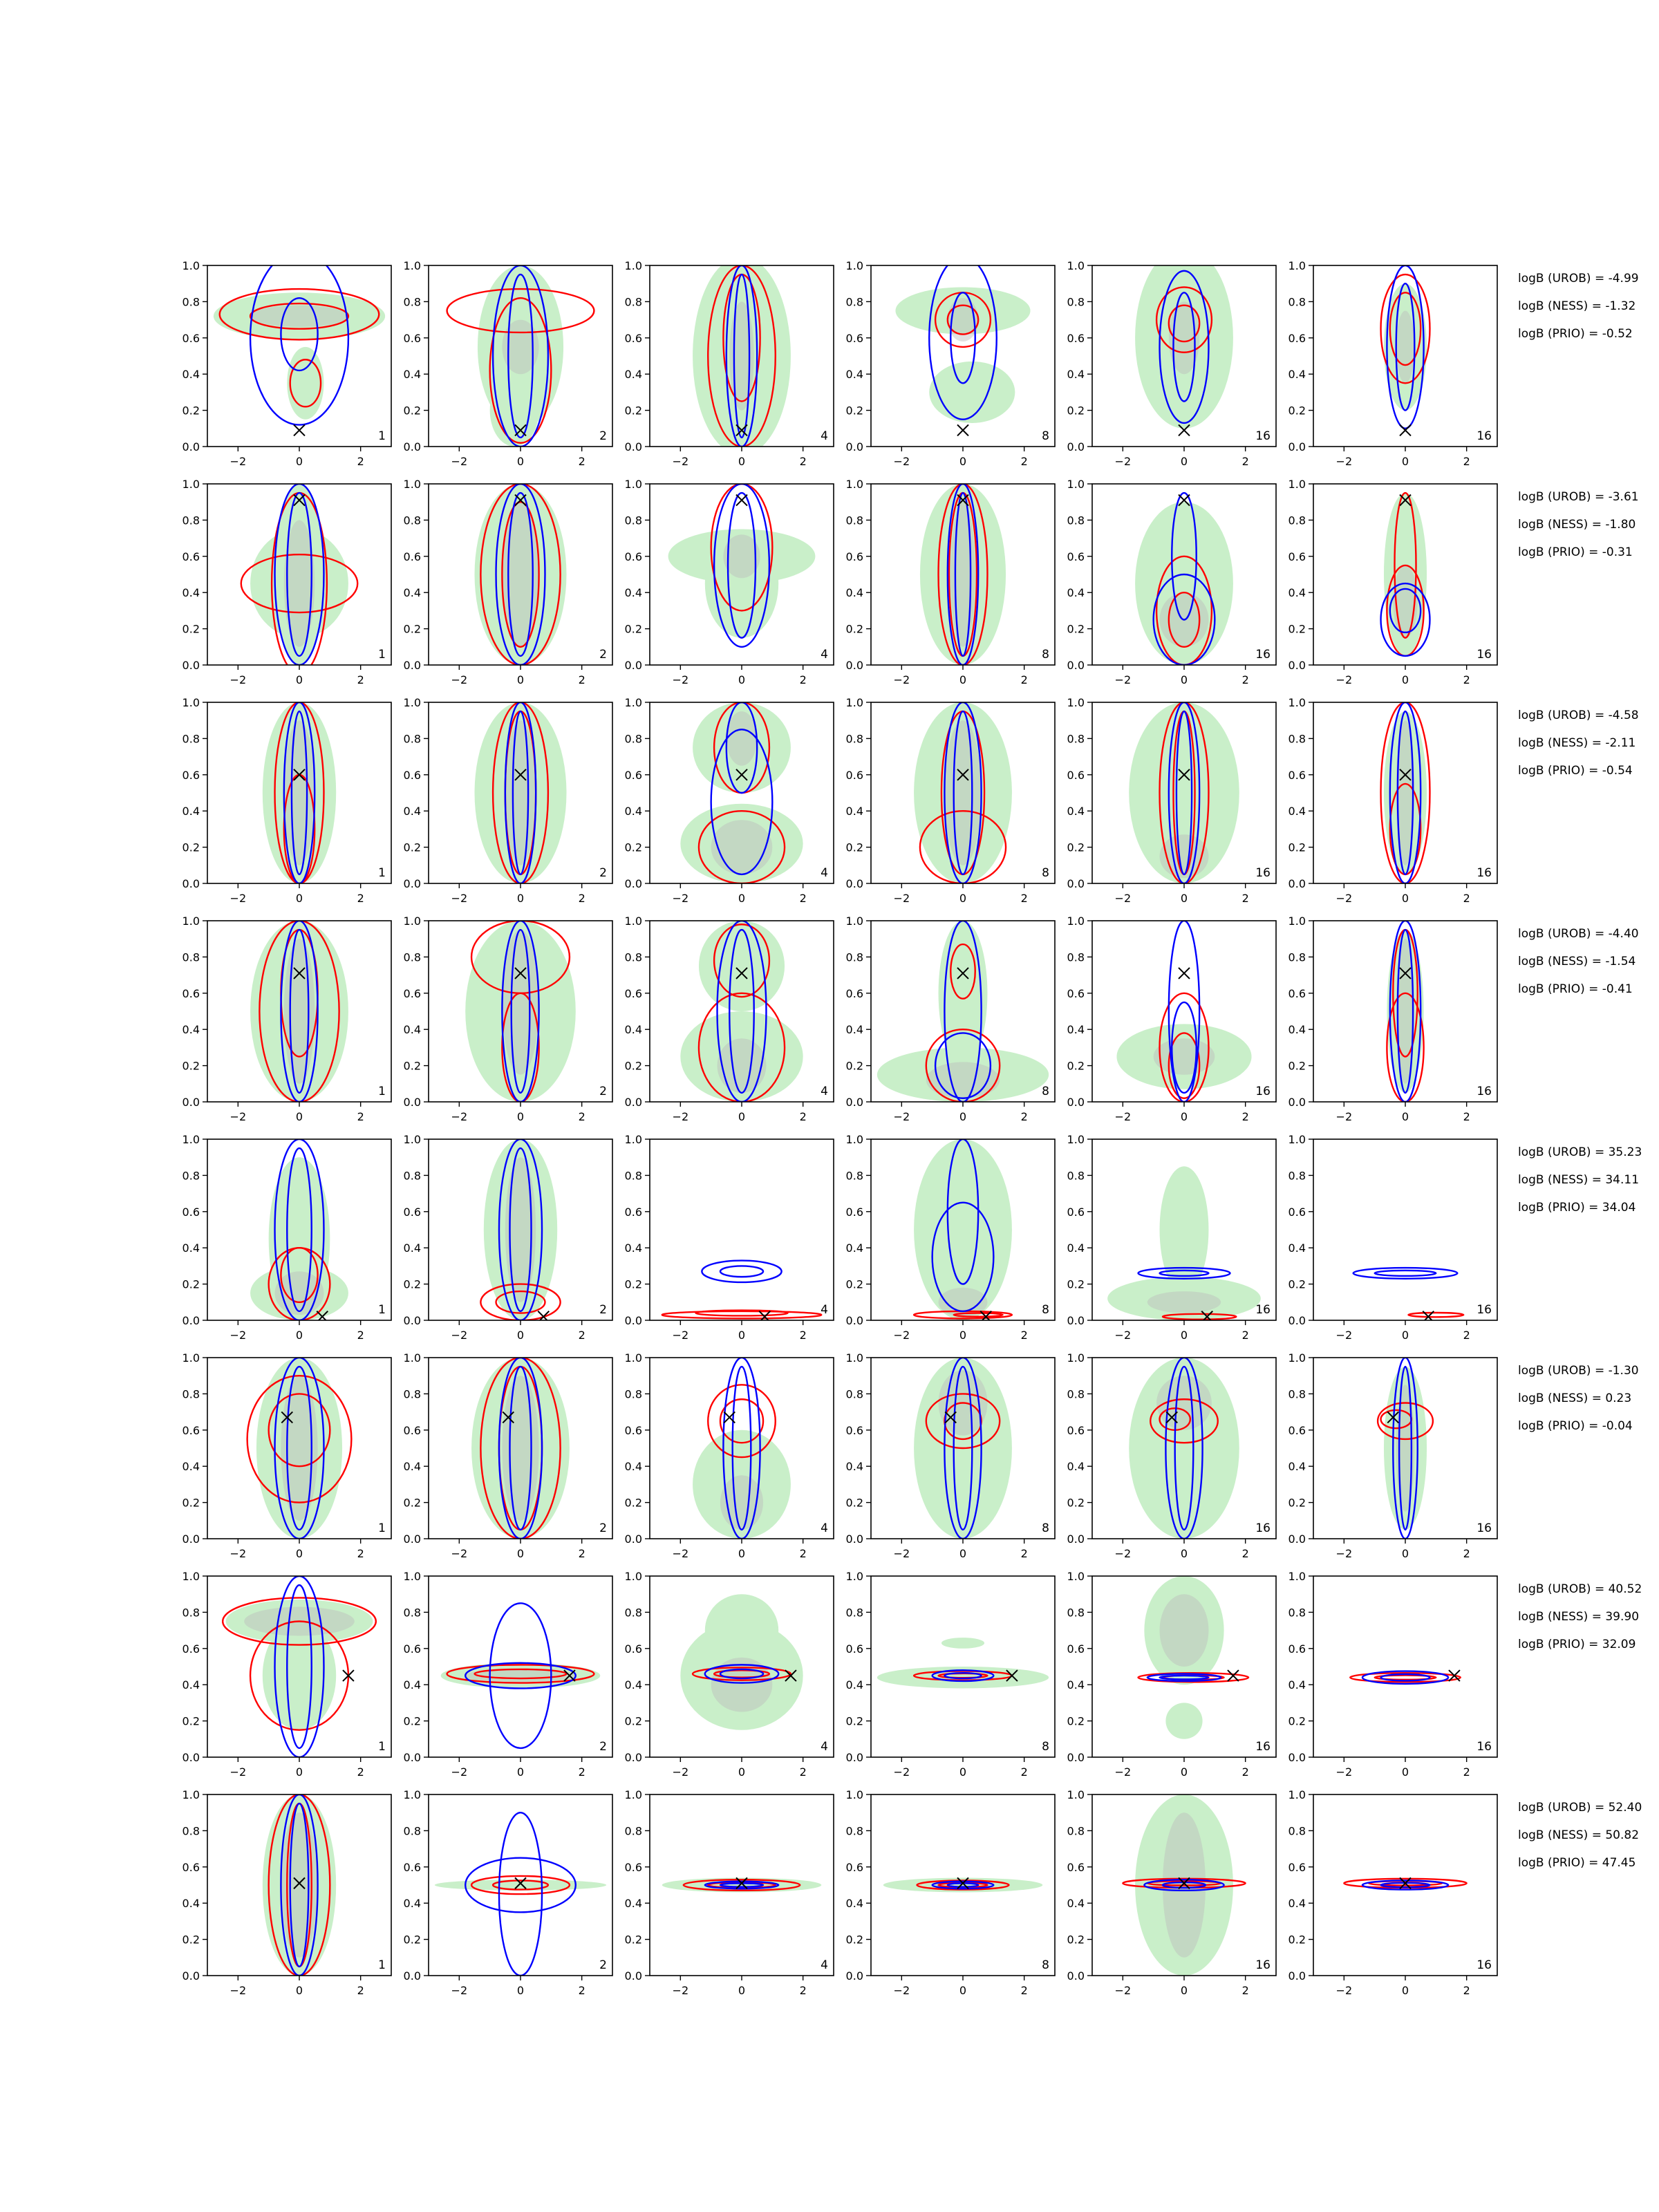  I want to click on panel-r5-c5: −2 0 2 0.0 0.2 0.4 0.6 0.8 1.0 16, so click(1172, 1237).